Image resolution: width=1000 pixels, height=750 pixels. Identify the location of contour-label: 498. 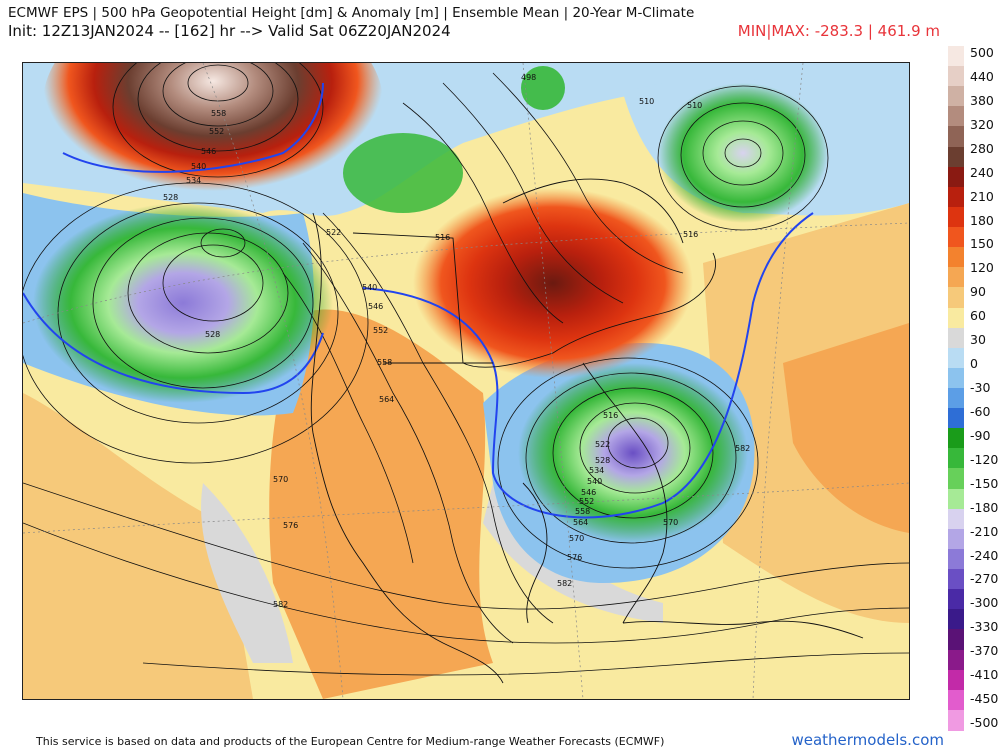
(528, 77).